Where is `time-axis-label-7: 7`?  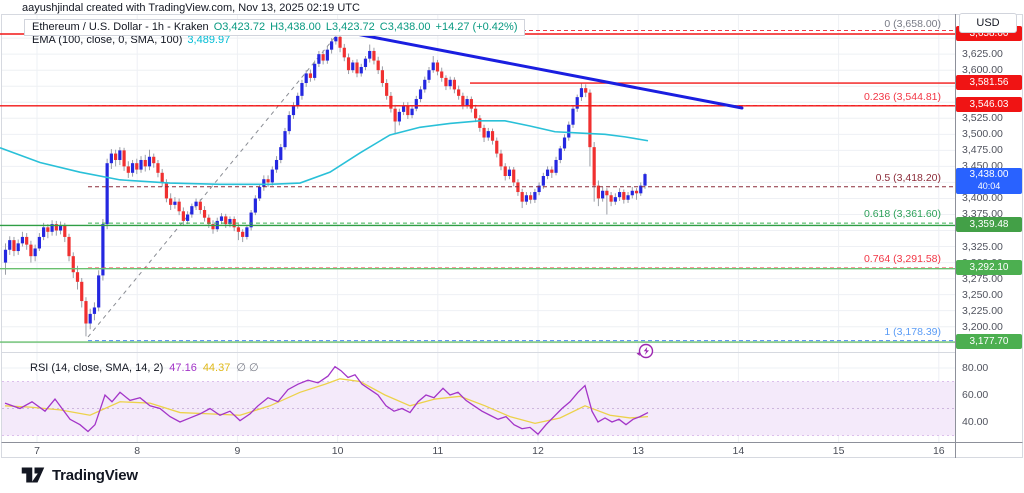 time-axis-label-7: 7 is located at coordinates (37, 451).